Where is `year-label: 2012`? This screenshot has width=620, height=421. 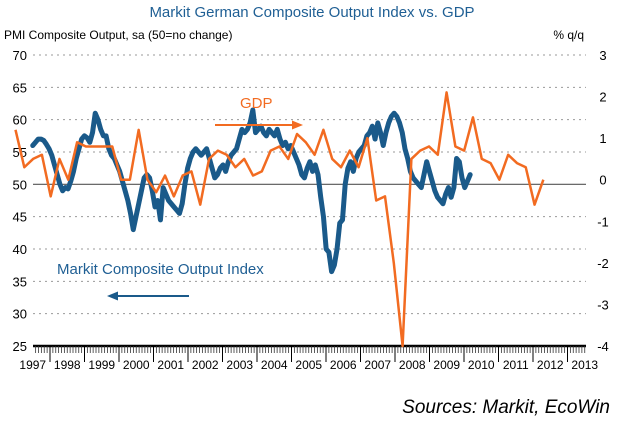 year-label: 2012 is located at coordinates (550, 365).